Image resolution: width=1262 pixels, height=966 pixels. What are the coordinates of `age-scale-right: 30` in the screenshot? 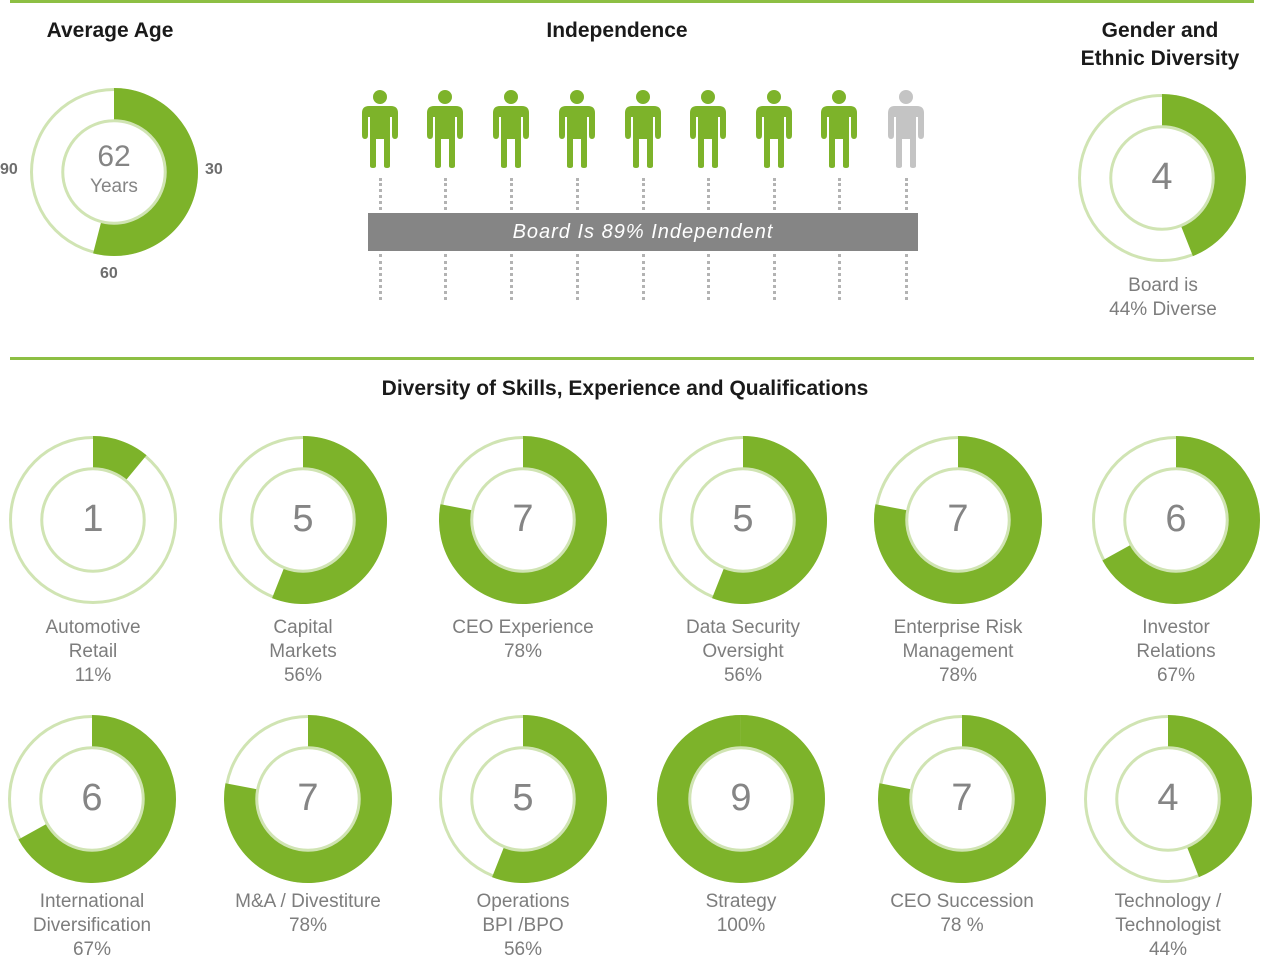 It's located at (214, 169).